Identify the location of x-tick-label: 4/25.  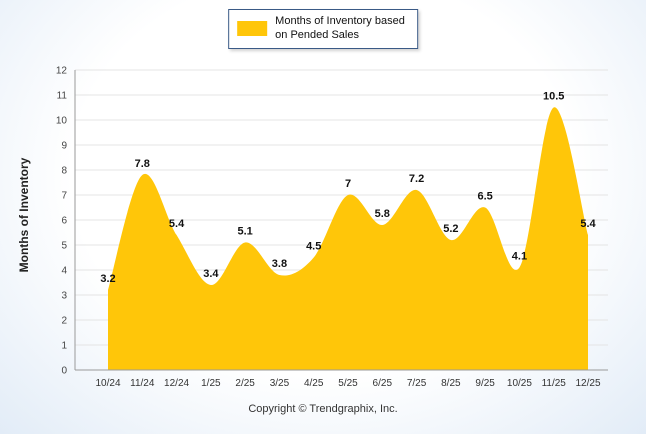
(314, 383).